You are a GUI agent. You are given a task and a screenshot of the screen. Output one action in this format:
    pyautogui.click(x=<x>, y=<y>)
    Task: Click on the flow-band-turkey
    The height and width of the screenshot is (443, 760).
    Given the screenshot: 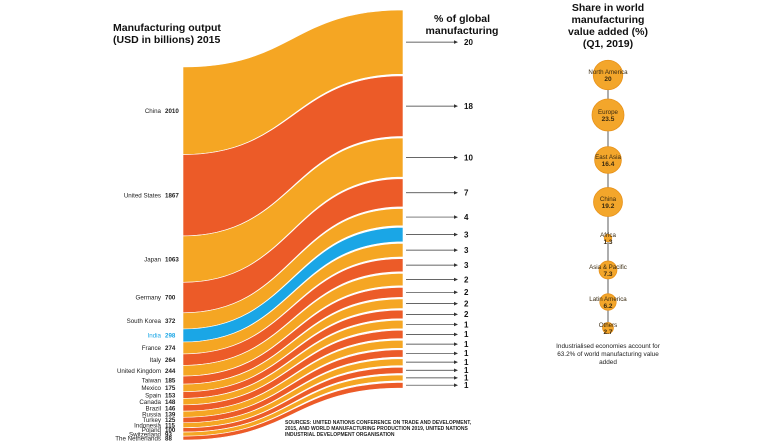 What is the action you would take?
    pyautogui.click(x=293, y=386)
    